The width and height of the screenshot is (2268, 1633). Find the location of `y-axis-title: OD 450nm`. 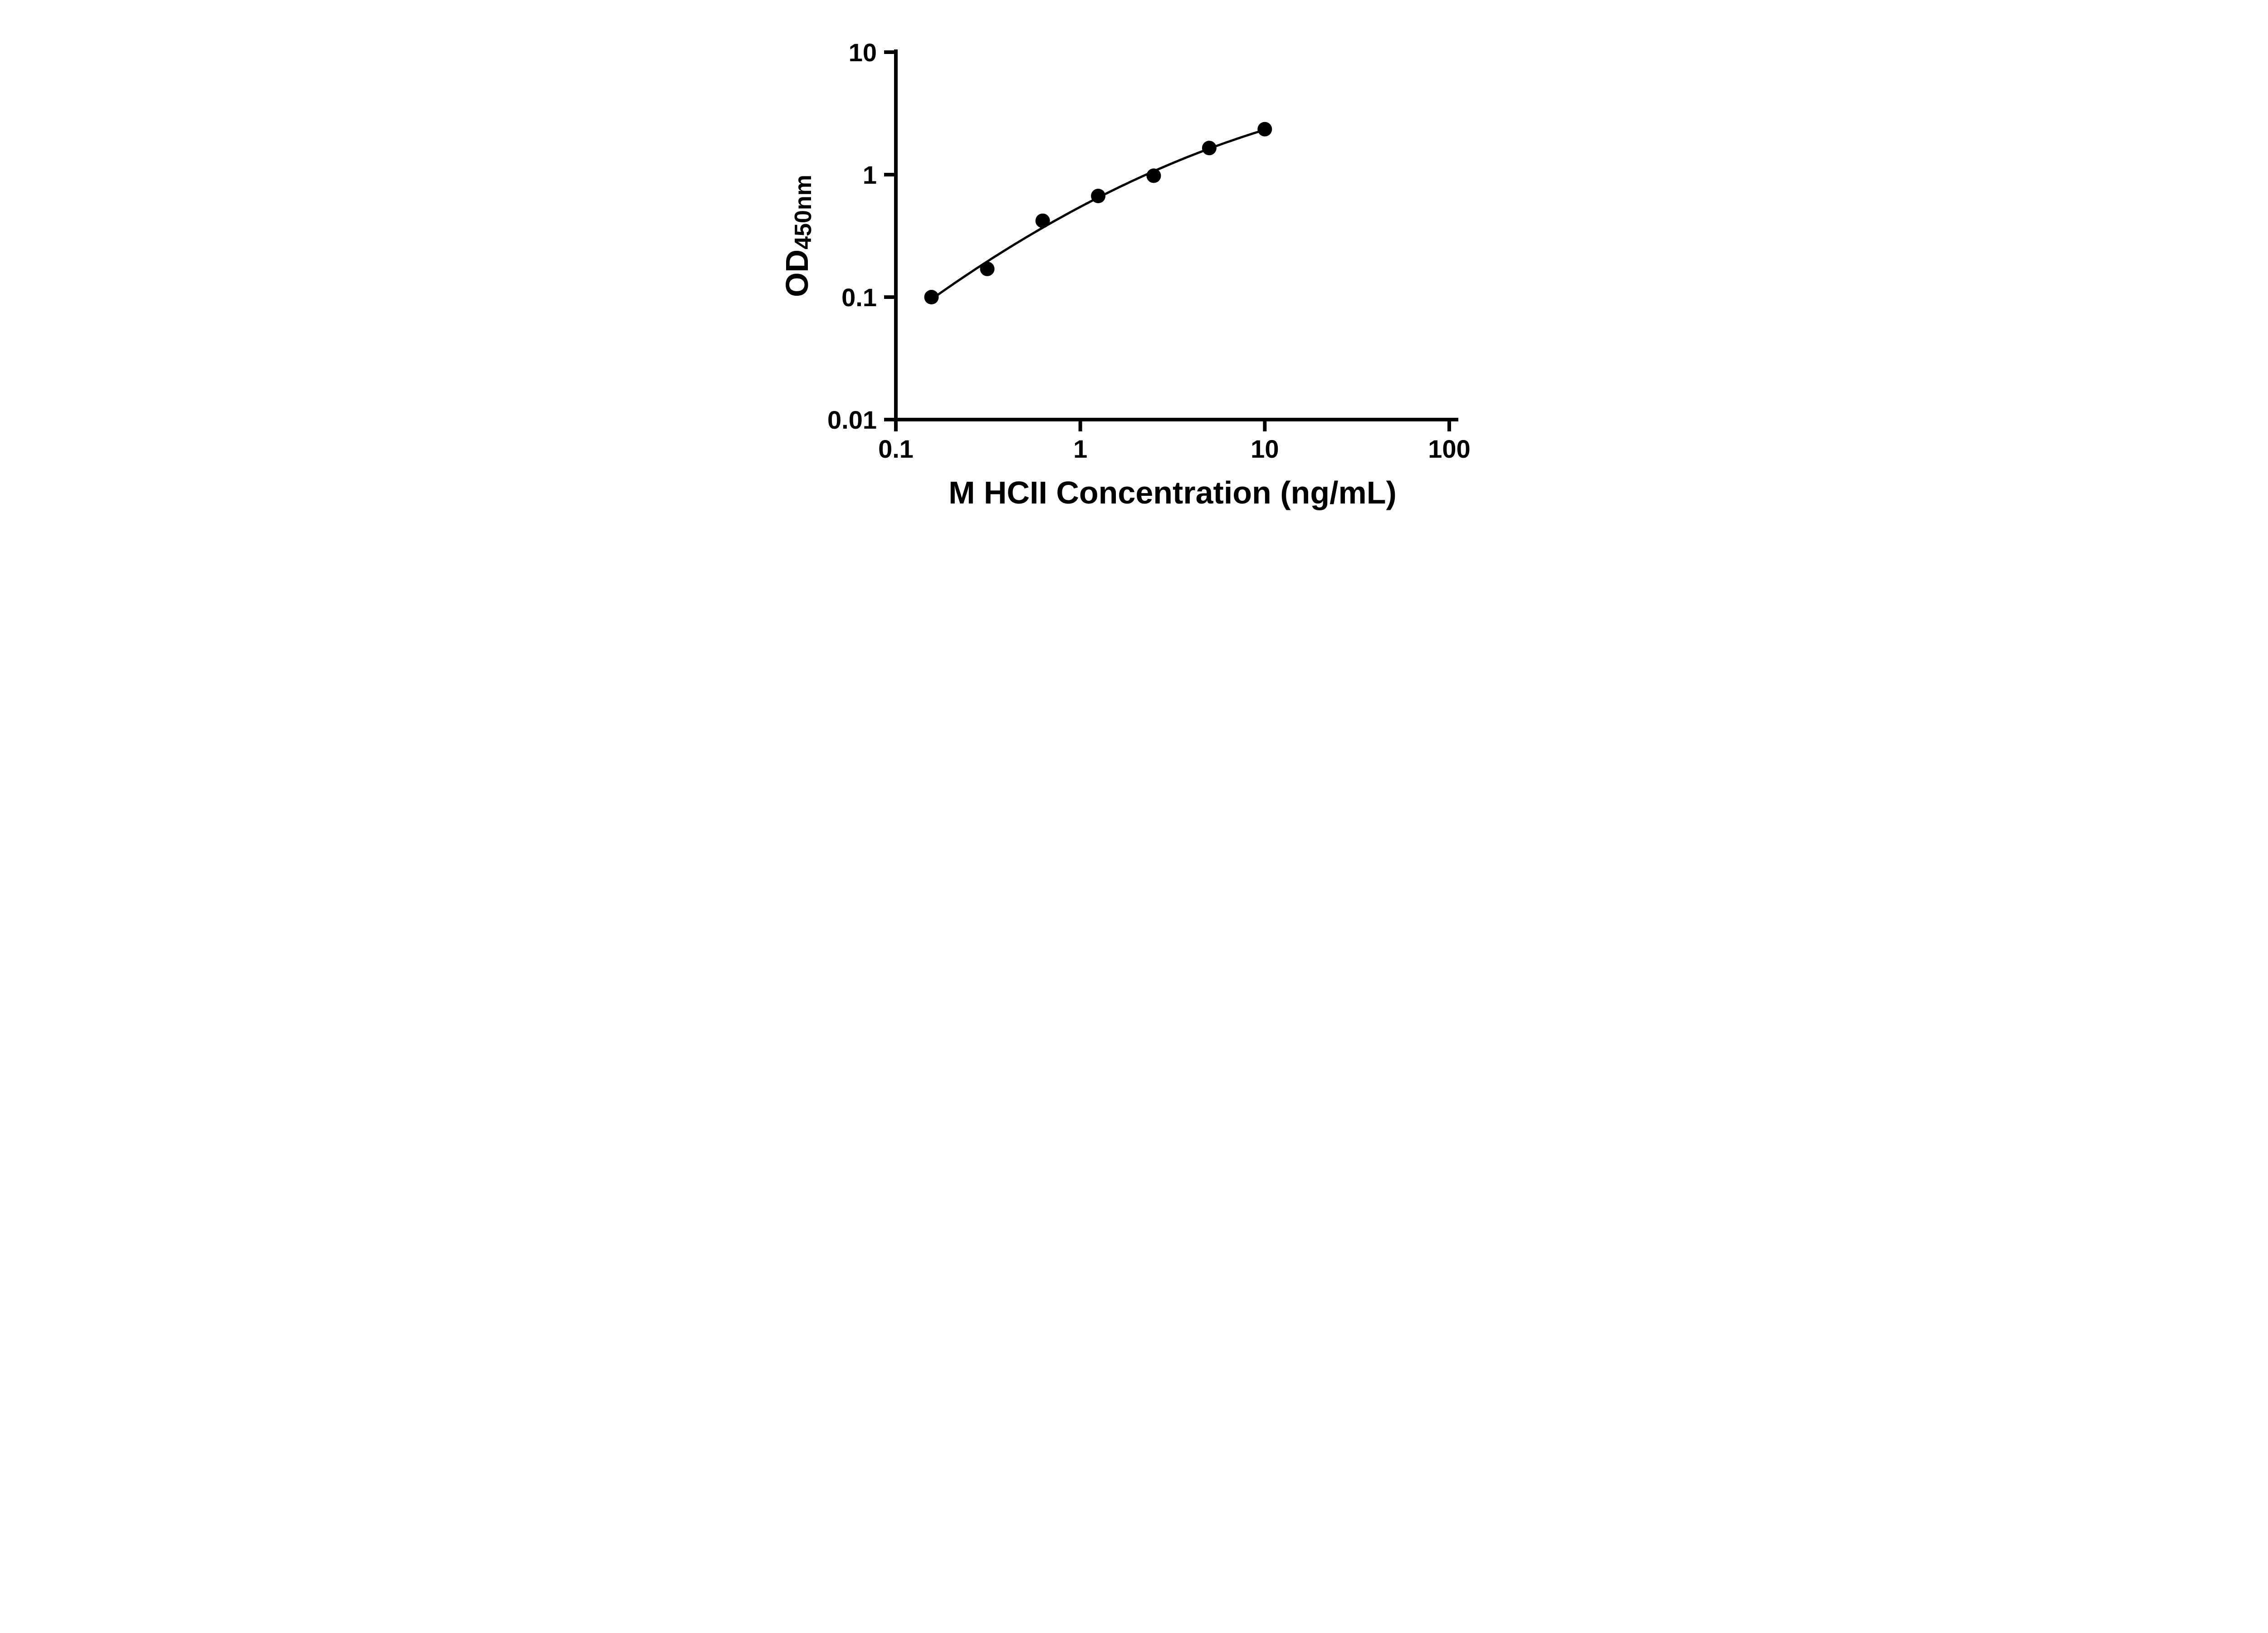

y-axis-title: OD 450nm is located at coordinates (797, 236).